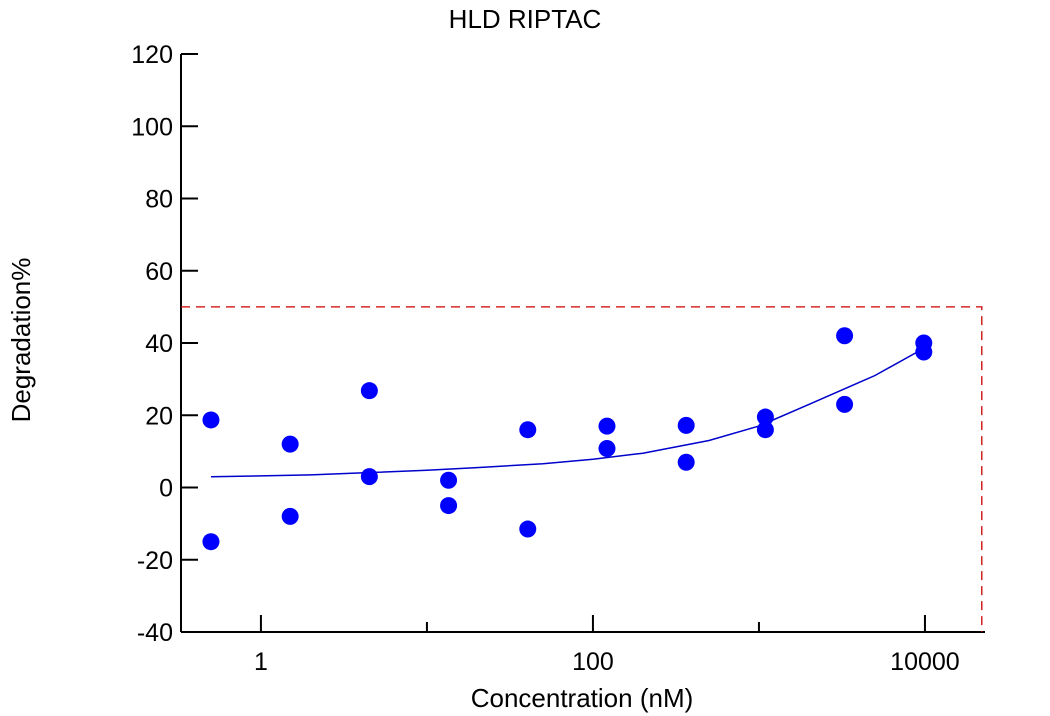 This screenshot has width=1050, height=716. What do you see at coordinates (152, 127) in the screenshot?
I see `y-tick-label: 100` at bounding box center [152, 127].